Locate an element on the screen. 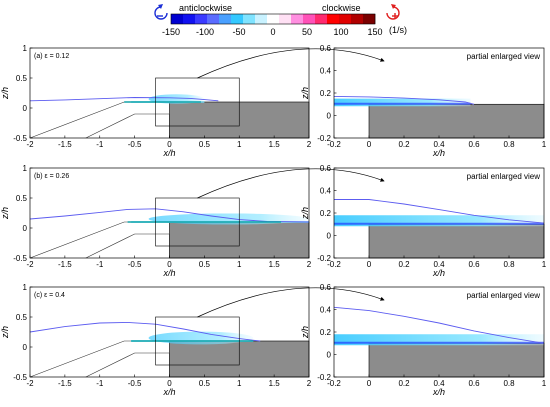  vorticity-blob is located at coordinates (228, 219).